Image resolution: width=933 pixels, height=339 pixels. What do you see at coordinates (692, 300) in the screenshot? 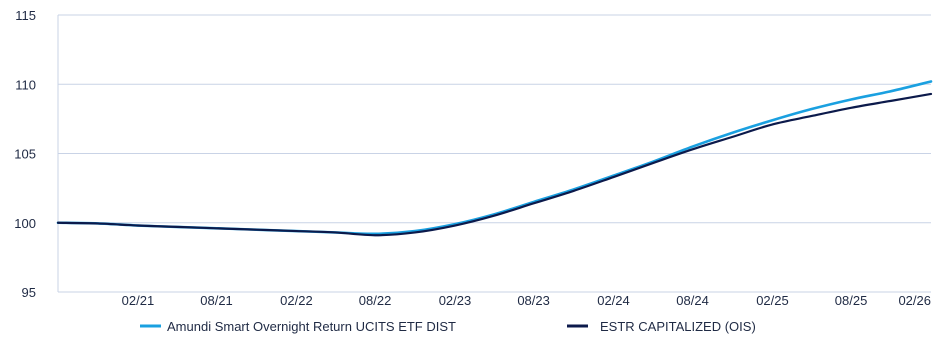
I see `x-tick-label: 08/24` at bounding box center [692, 300].